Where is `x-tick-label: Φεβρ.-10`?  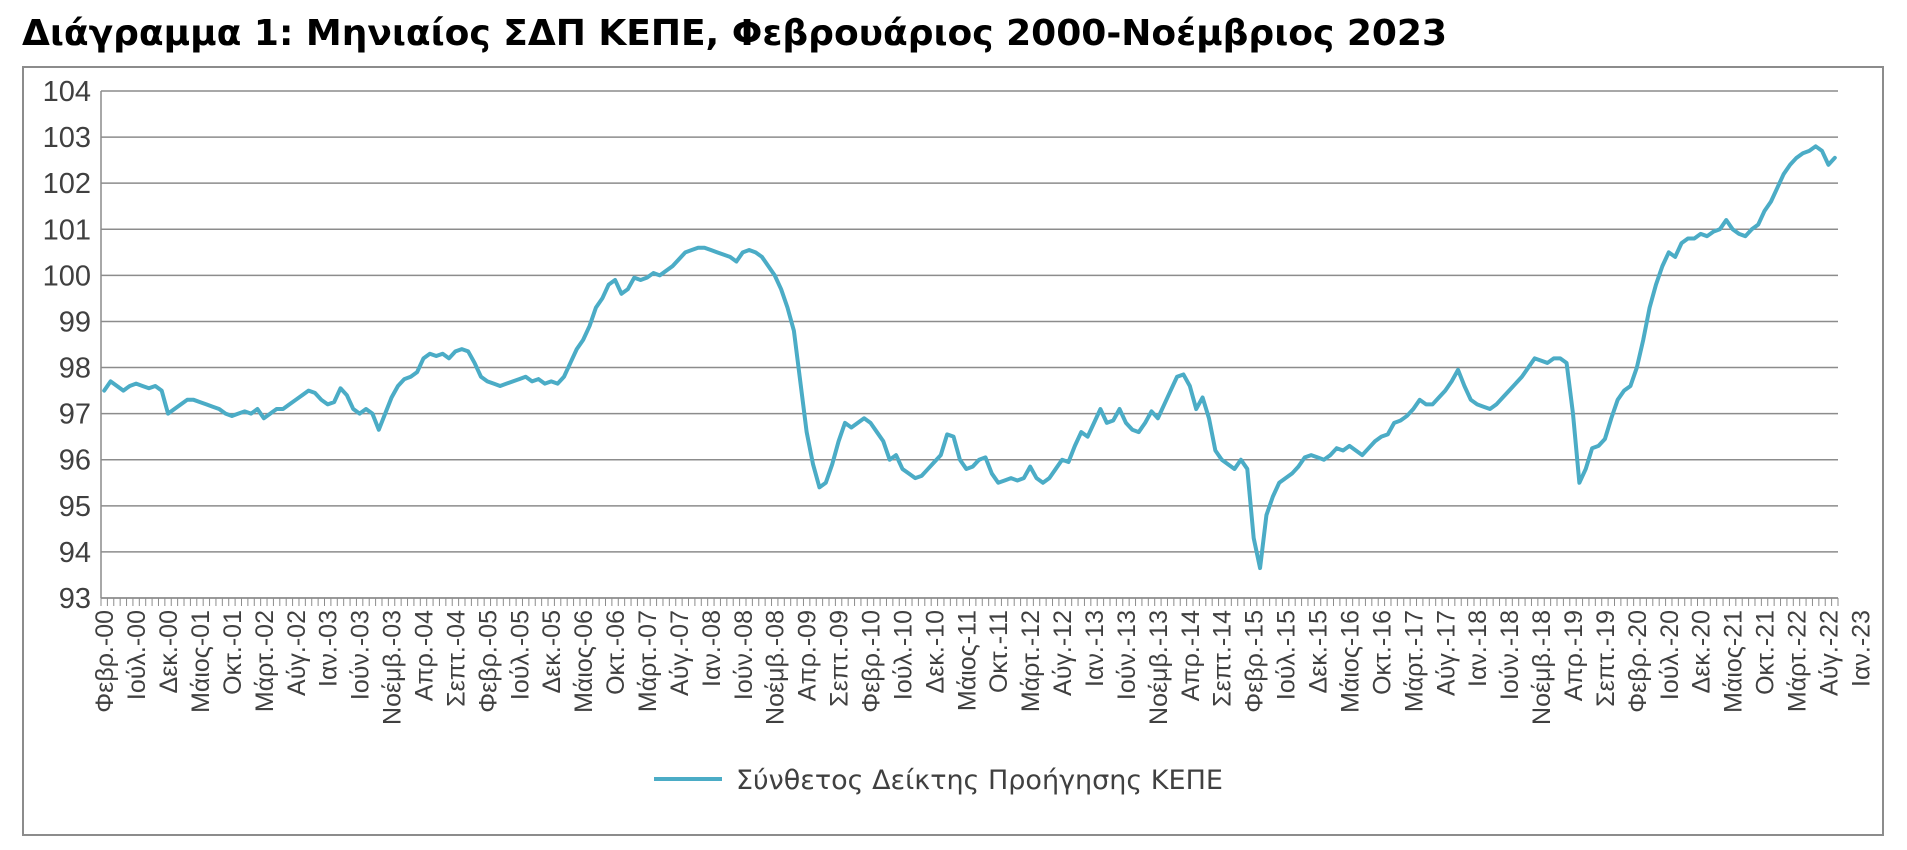 x-tick-label: Φεβρ.-10 is located at coordinates (872, 661).